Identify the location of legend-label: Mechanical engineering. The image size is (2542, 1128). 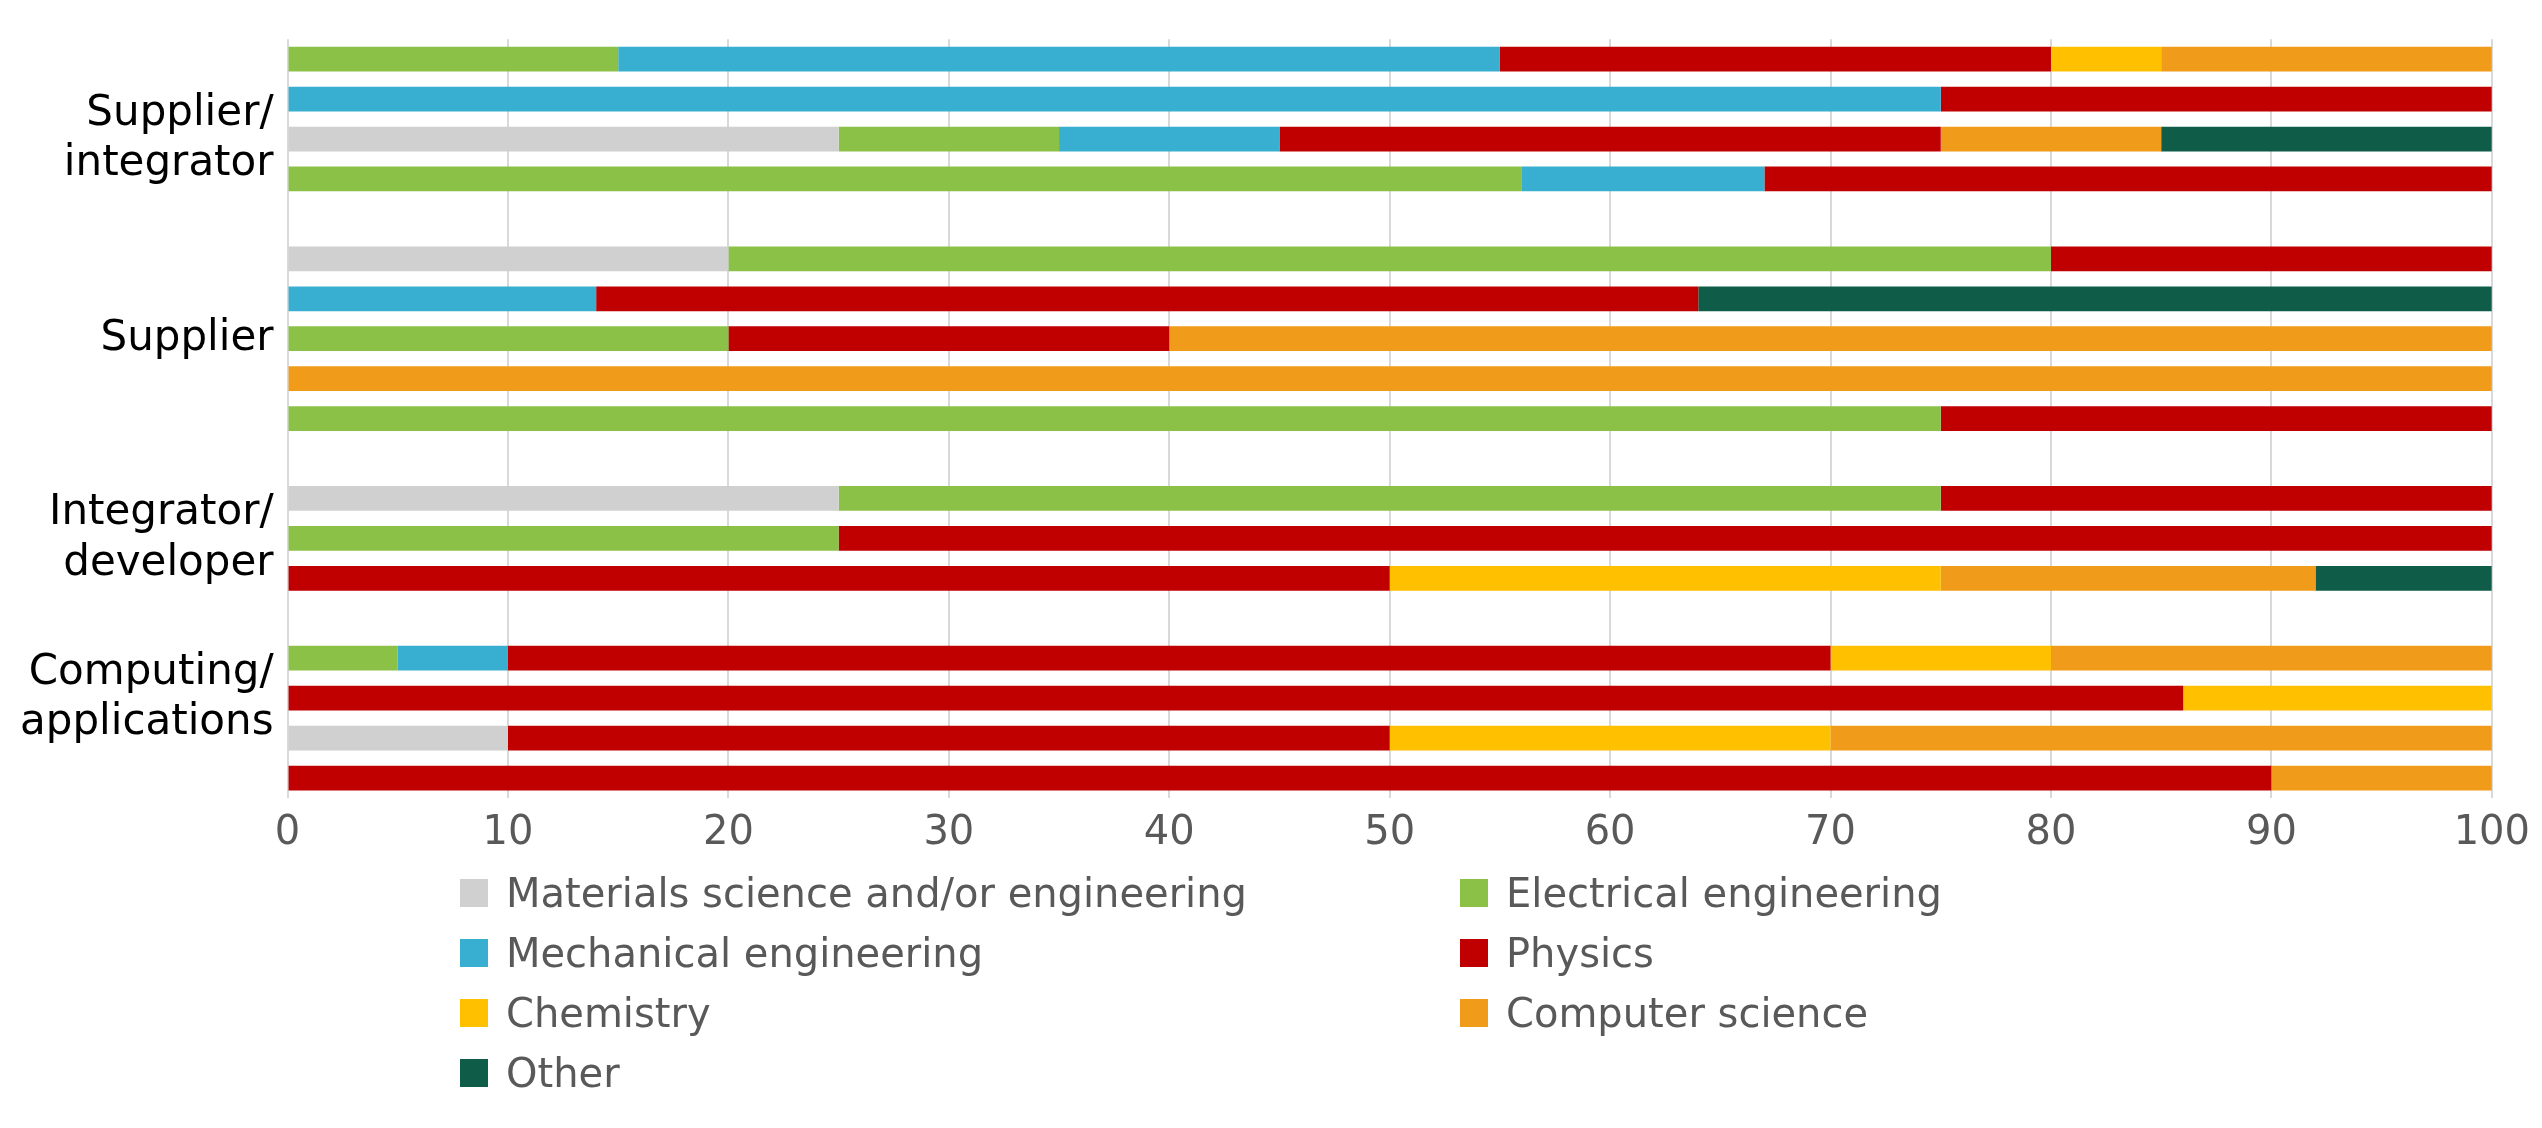
(745, 953).